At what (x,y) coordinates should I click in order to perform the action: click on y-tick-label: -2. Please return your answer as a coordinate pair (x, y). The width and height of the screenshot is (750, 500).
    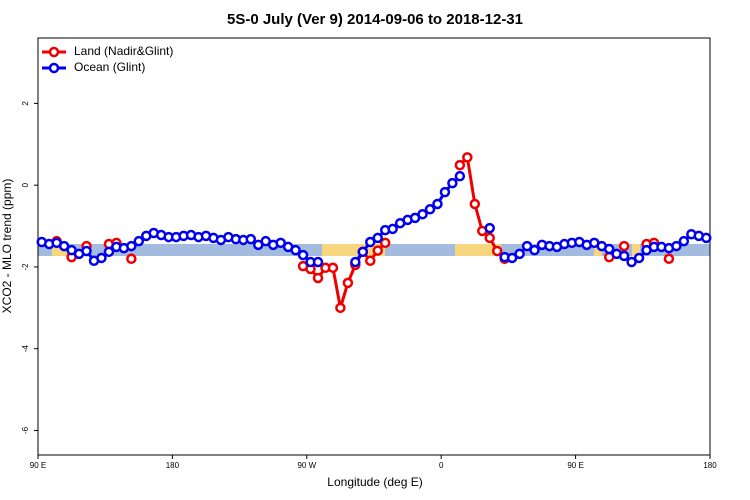
    Looking at the image, I should click on (25, 267).